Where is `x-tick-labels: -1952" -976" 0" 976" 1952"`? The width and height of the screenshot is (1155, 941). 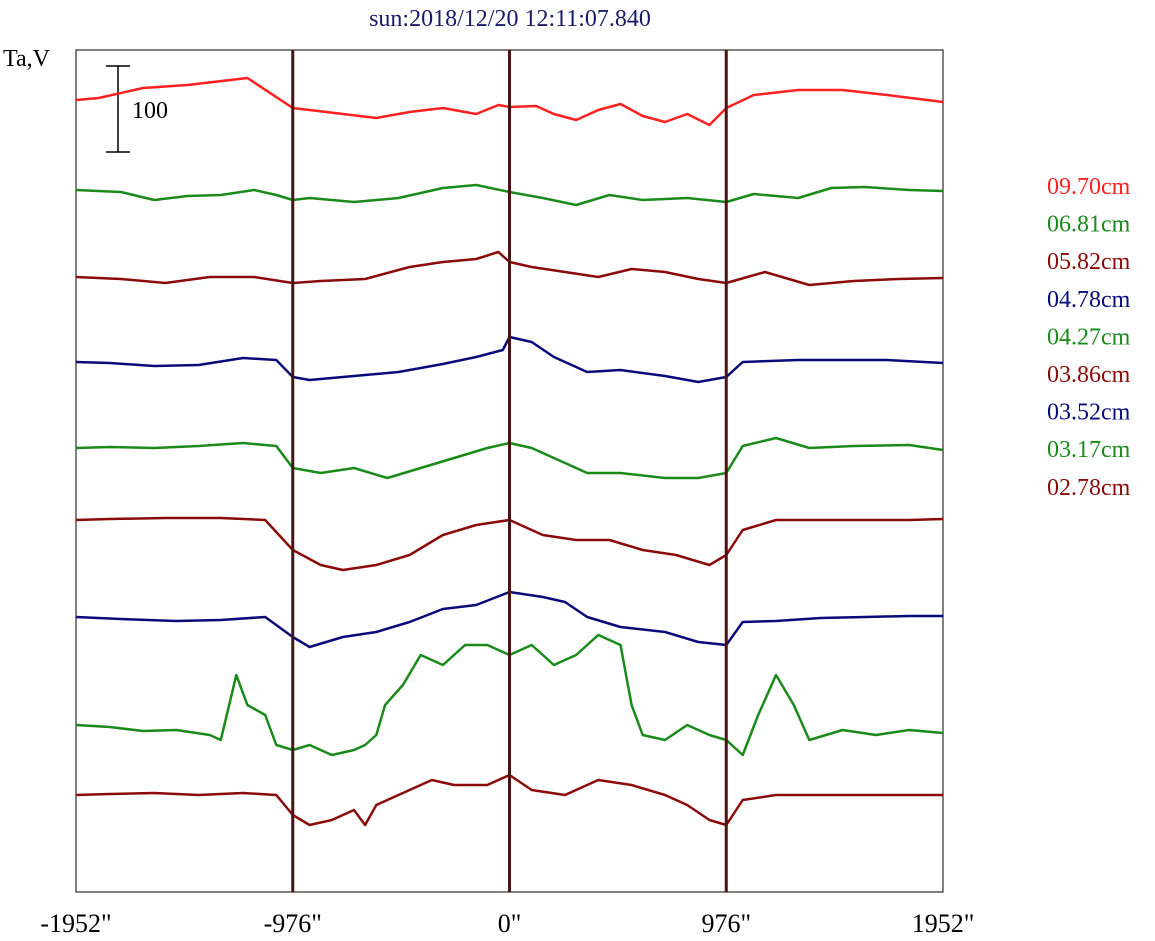 x-tick-labels: -1952" -976" 0" 976" 1952" is located at coordinates (507, 923).